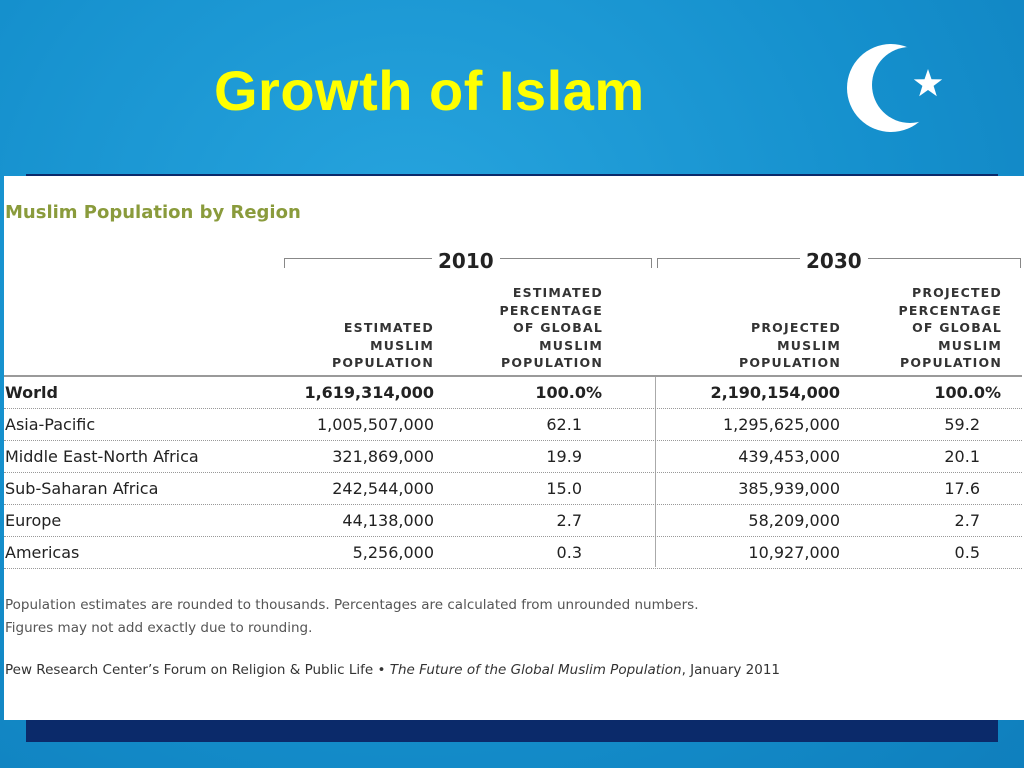  I want to click on percentage-2010-cell: 0.3, so click(569, 552).